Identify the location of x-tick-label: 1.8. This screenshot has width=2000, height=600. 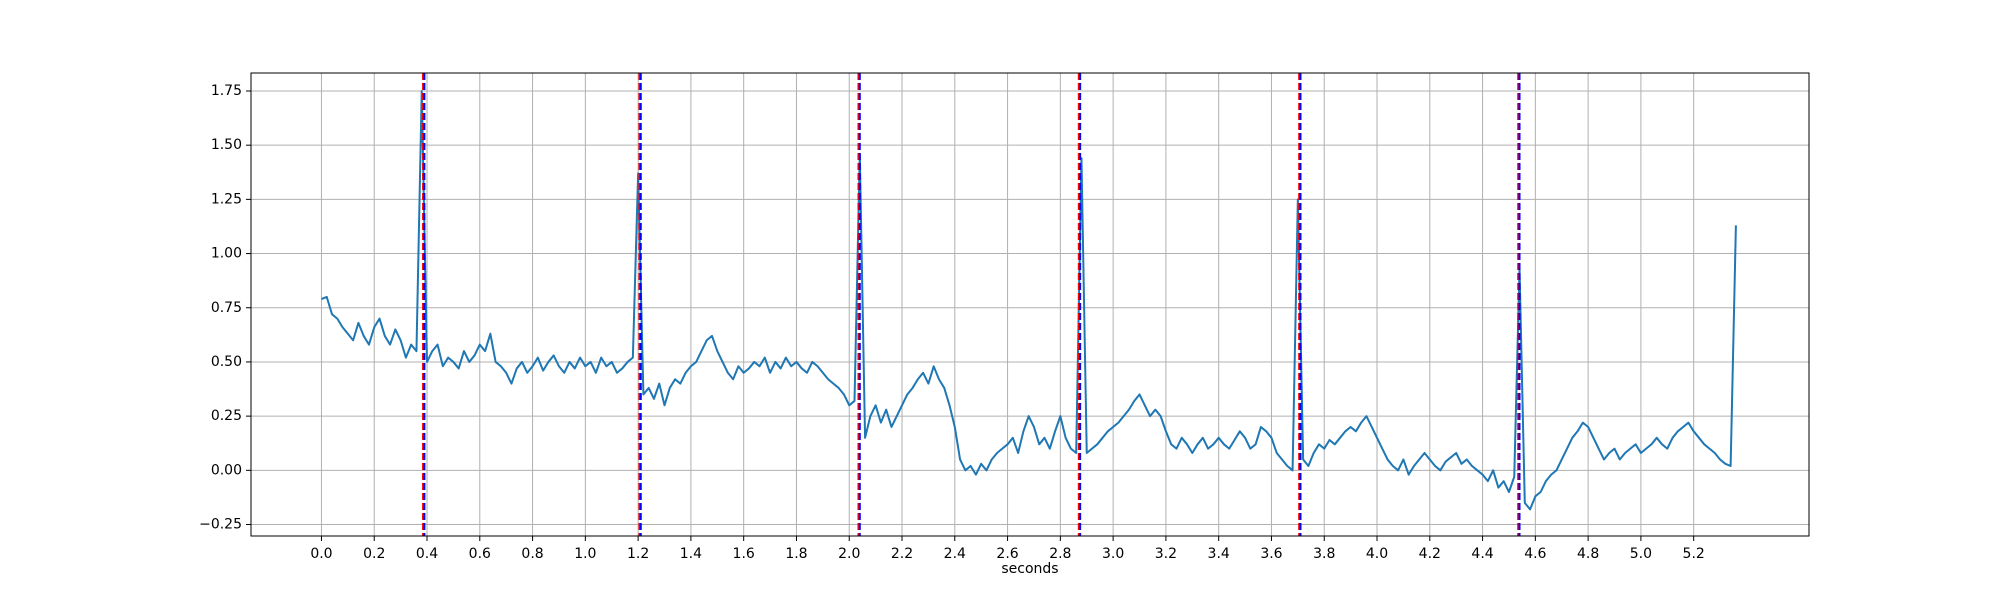
(796, 554).